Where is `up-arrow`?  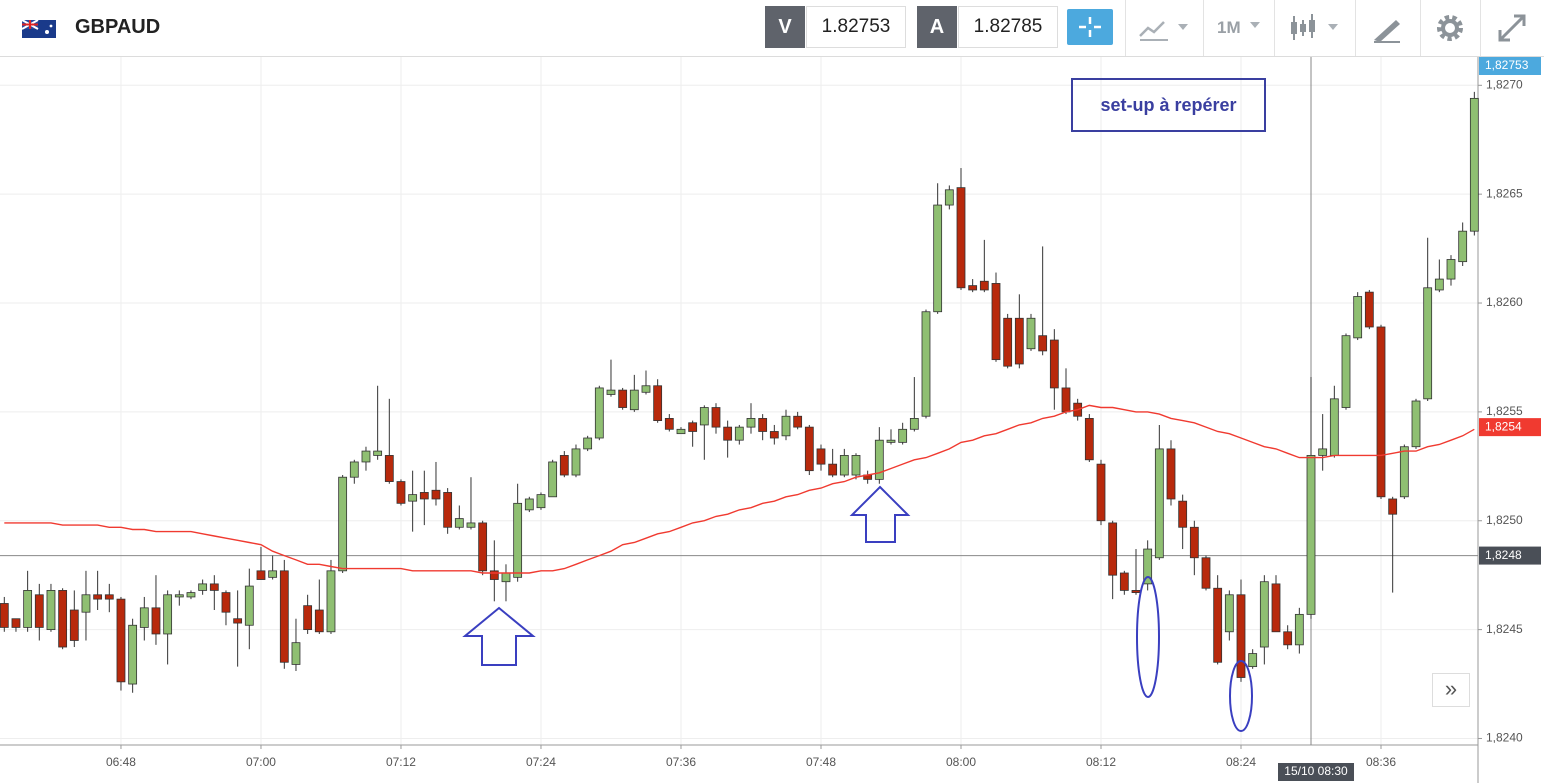 up-arrow is located at coordinates (880, 514).